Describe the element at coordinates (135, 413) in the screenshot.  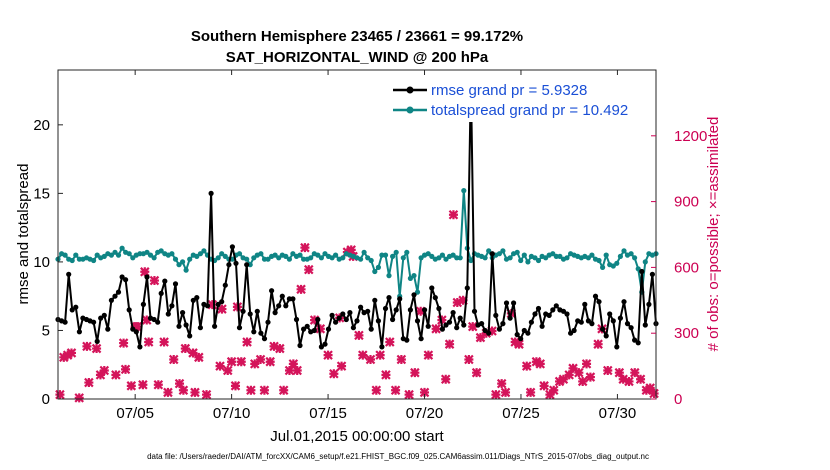
I see `x-tick-label-0: 07/05` at that location.